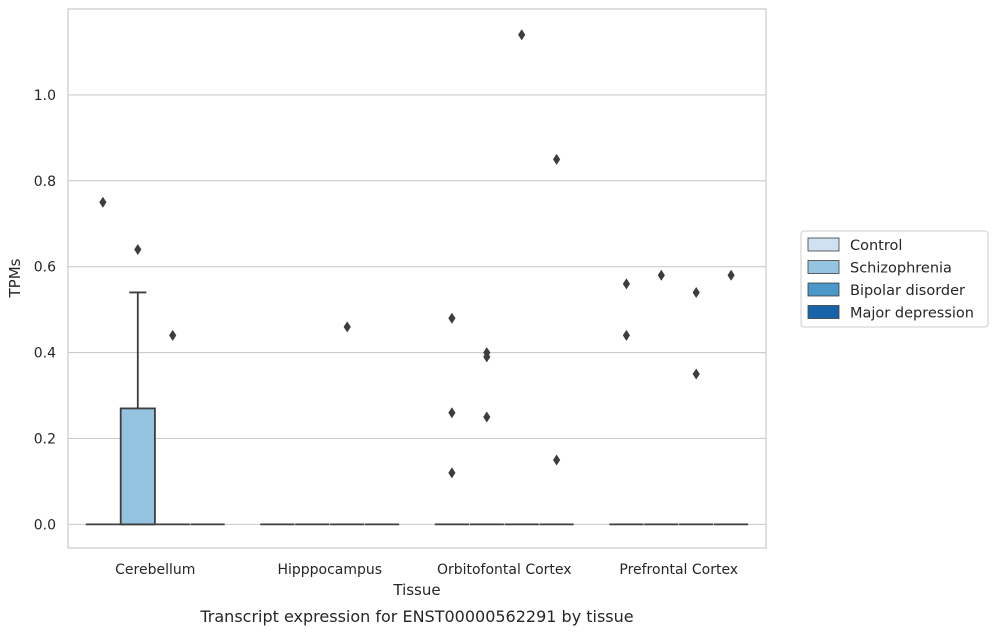 The width and height of the screenshot is (997, 634). Describe the element at coordinates (45, 268) in the screenshot. I see `y-tick-label: 0.6` at that location.